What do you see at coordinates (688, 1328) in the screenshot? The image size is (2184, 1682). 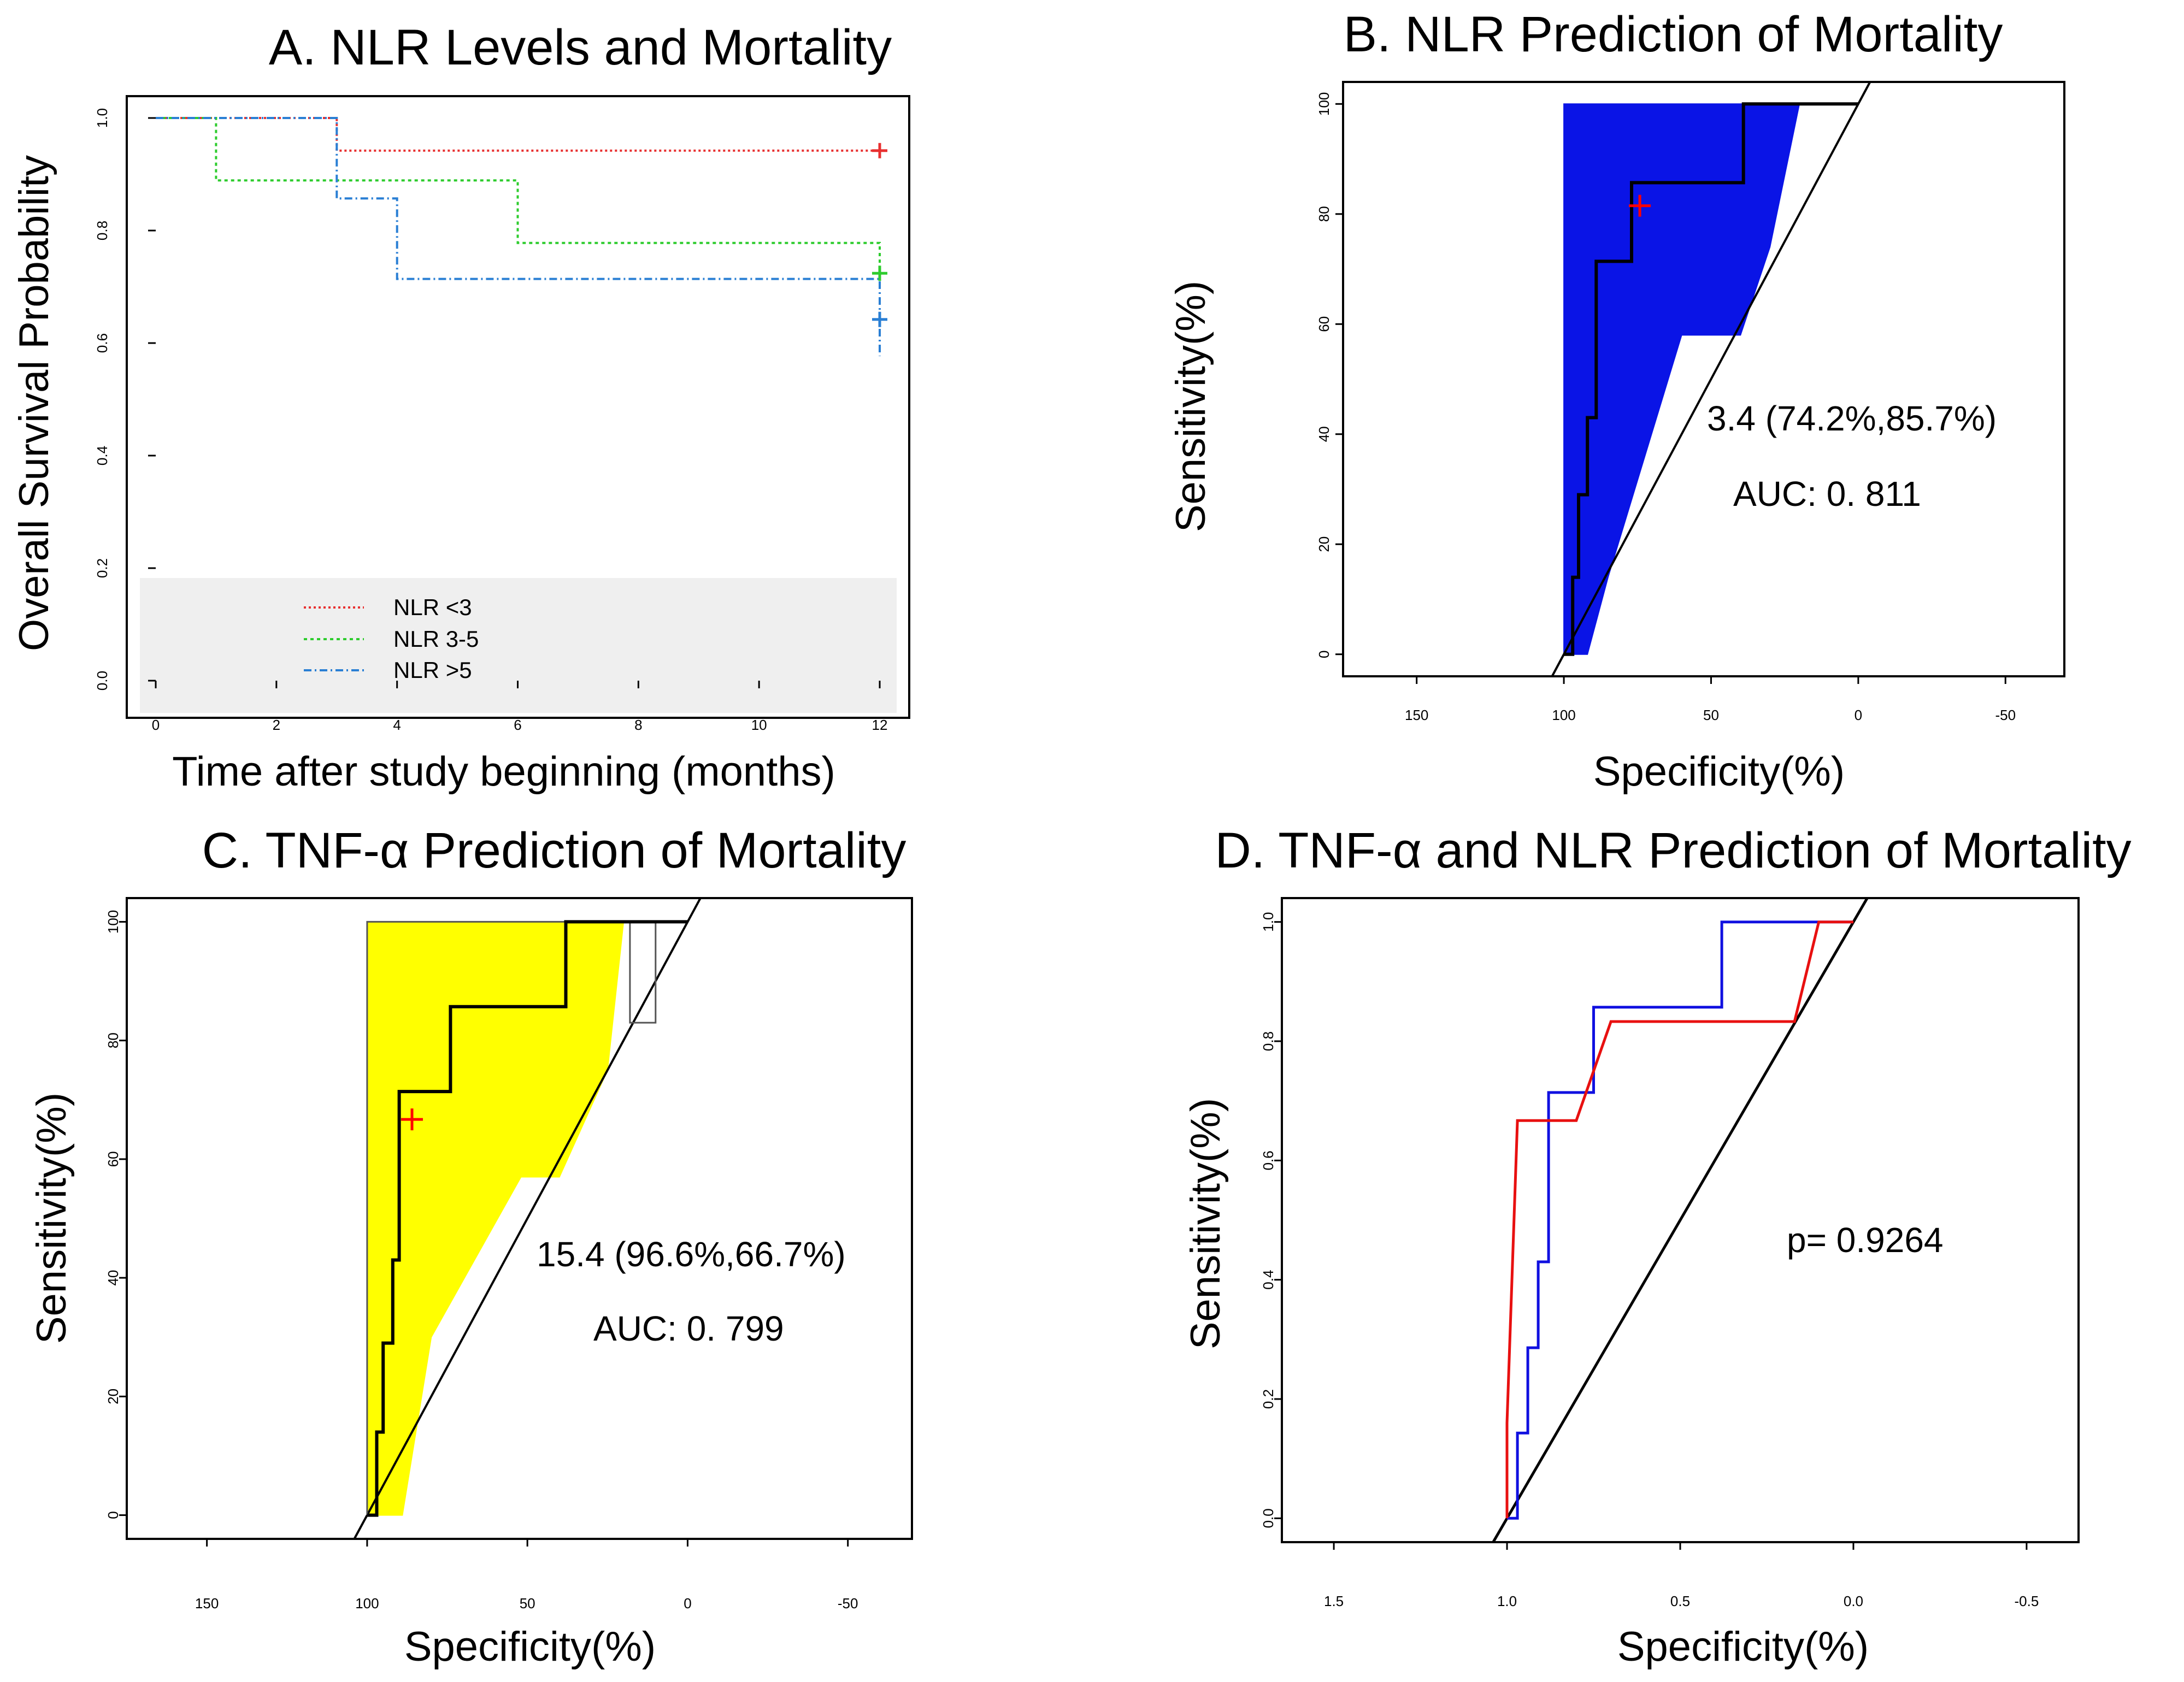 I see `panel-c-auc-annotation: AUC: 0. 799` at bounding box center [688, 1328].